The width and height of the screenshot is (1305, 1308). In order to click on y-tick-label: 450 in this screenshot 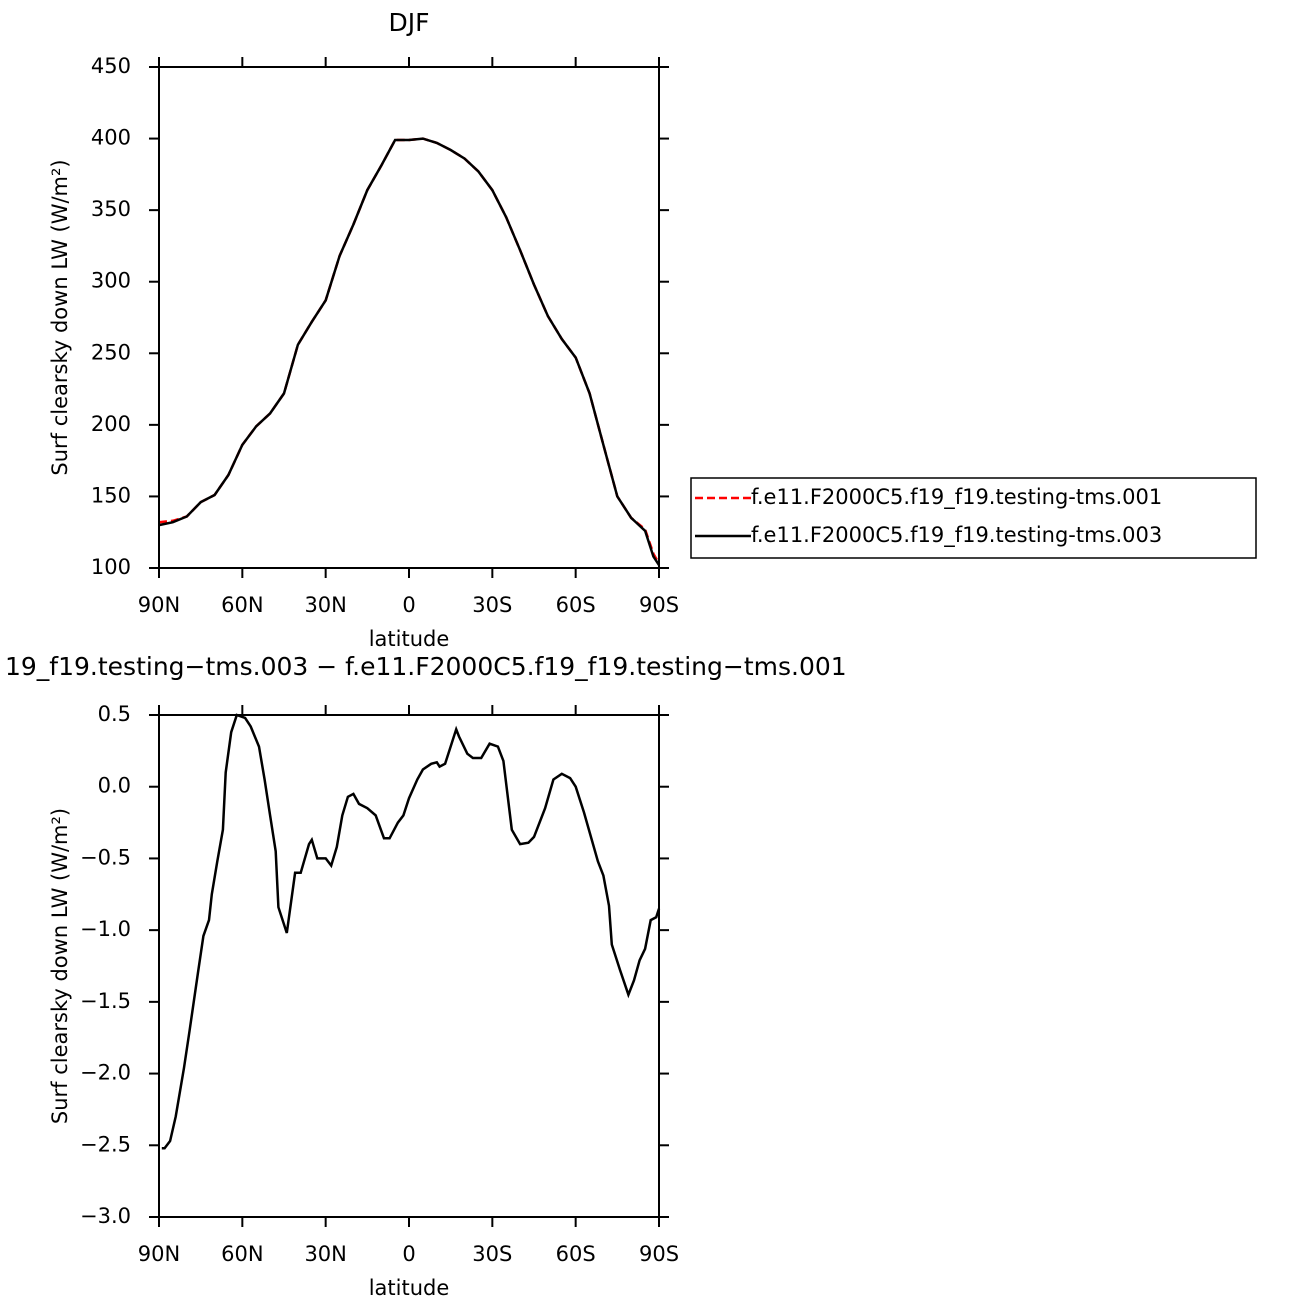, I will do `click(111, 66)`.